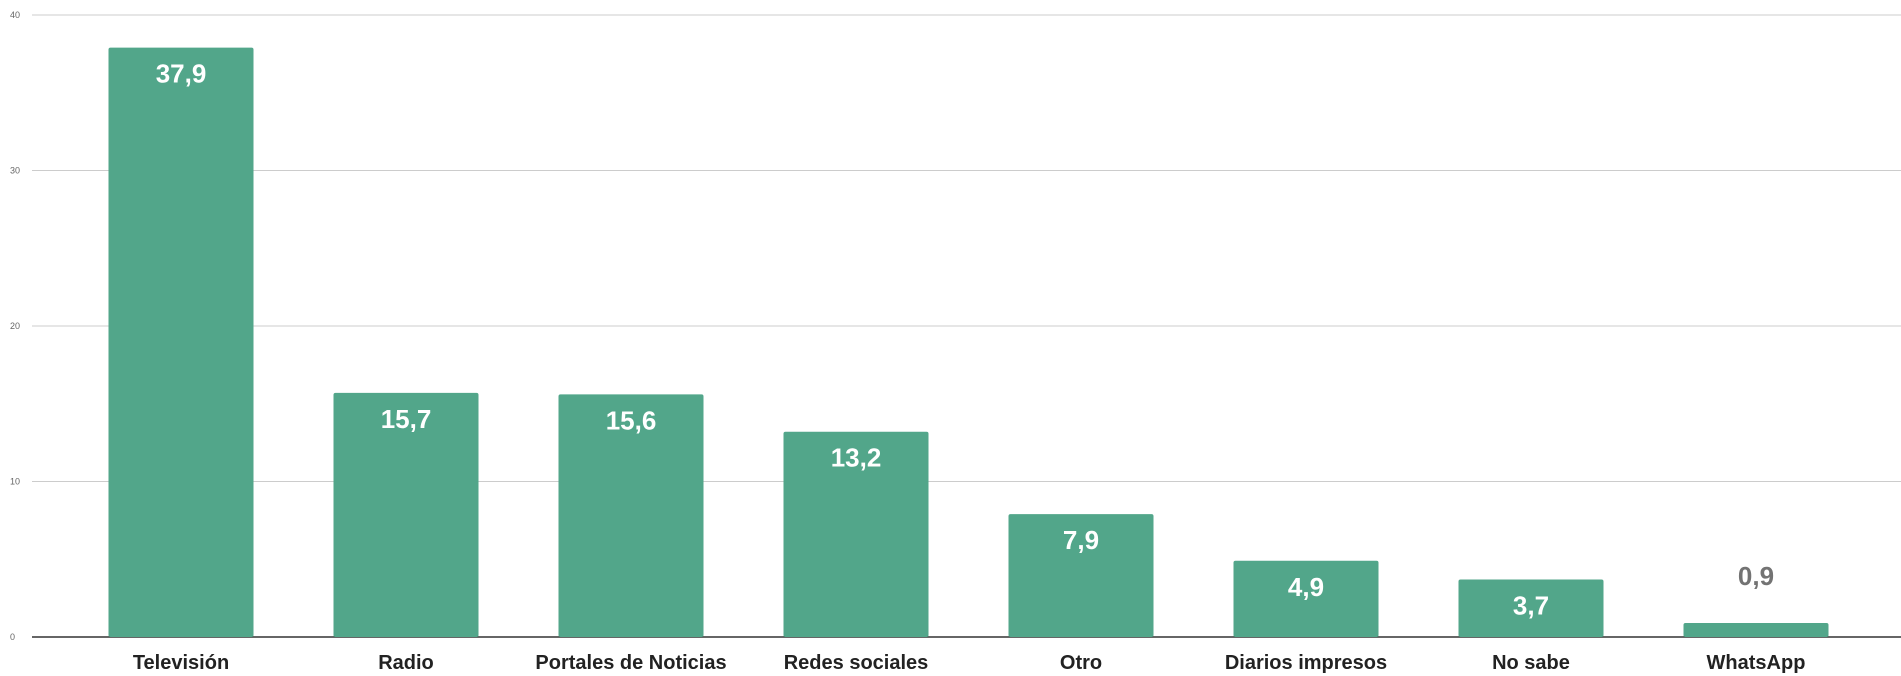  What do you see at coordinates (1756, 576) in the screenshot?
I see `data-label: 0,9` at bounding box center [1756, 576].